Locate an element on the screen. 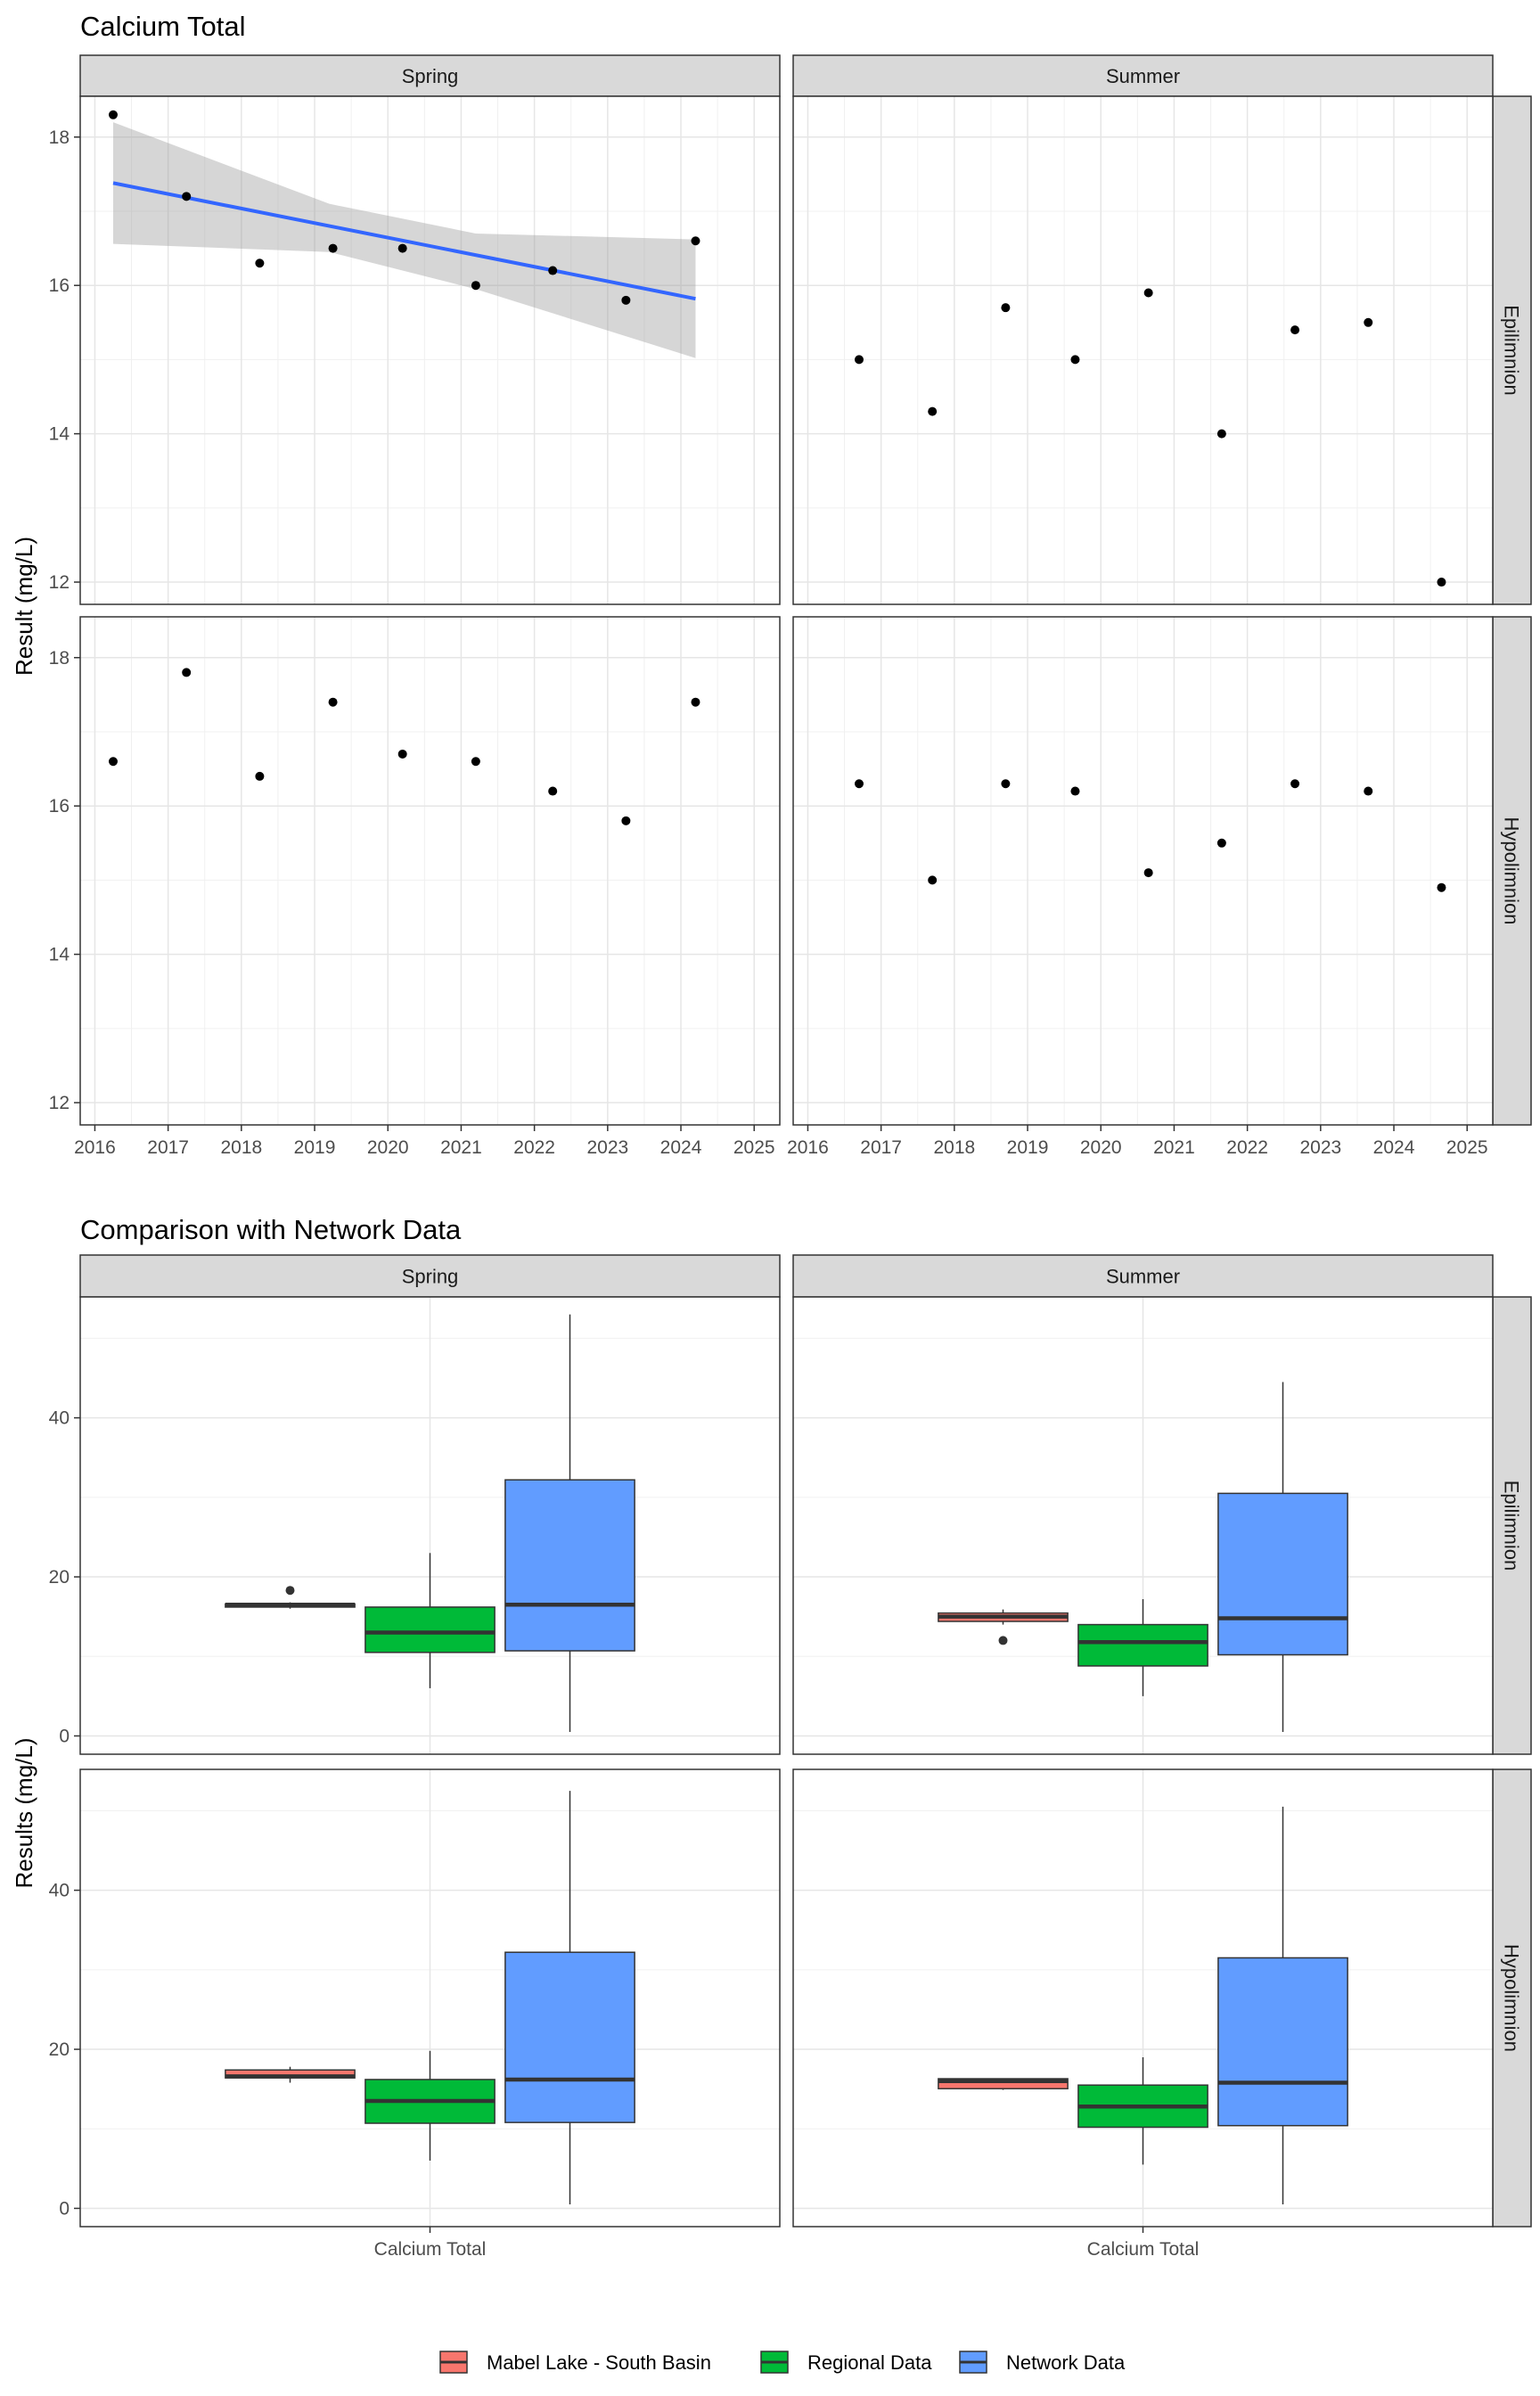  facet-label-hypolimnion: Hypolimnion is located at coordinates (1512, 870).